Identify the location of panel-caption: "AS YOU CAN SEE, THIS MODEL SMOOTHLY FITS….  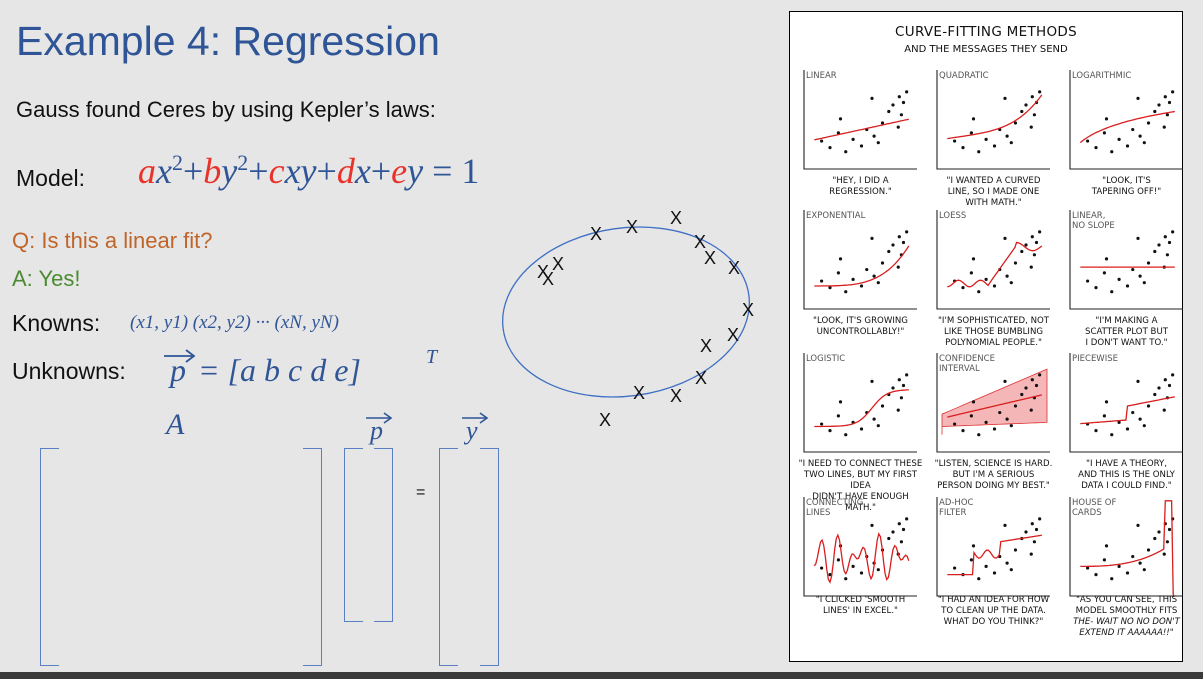
(1126, 617).